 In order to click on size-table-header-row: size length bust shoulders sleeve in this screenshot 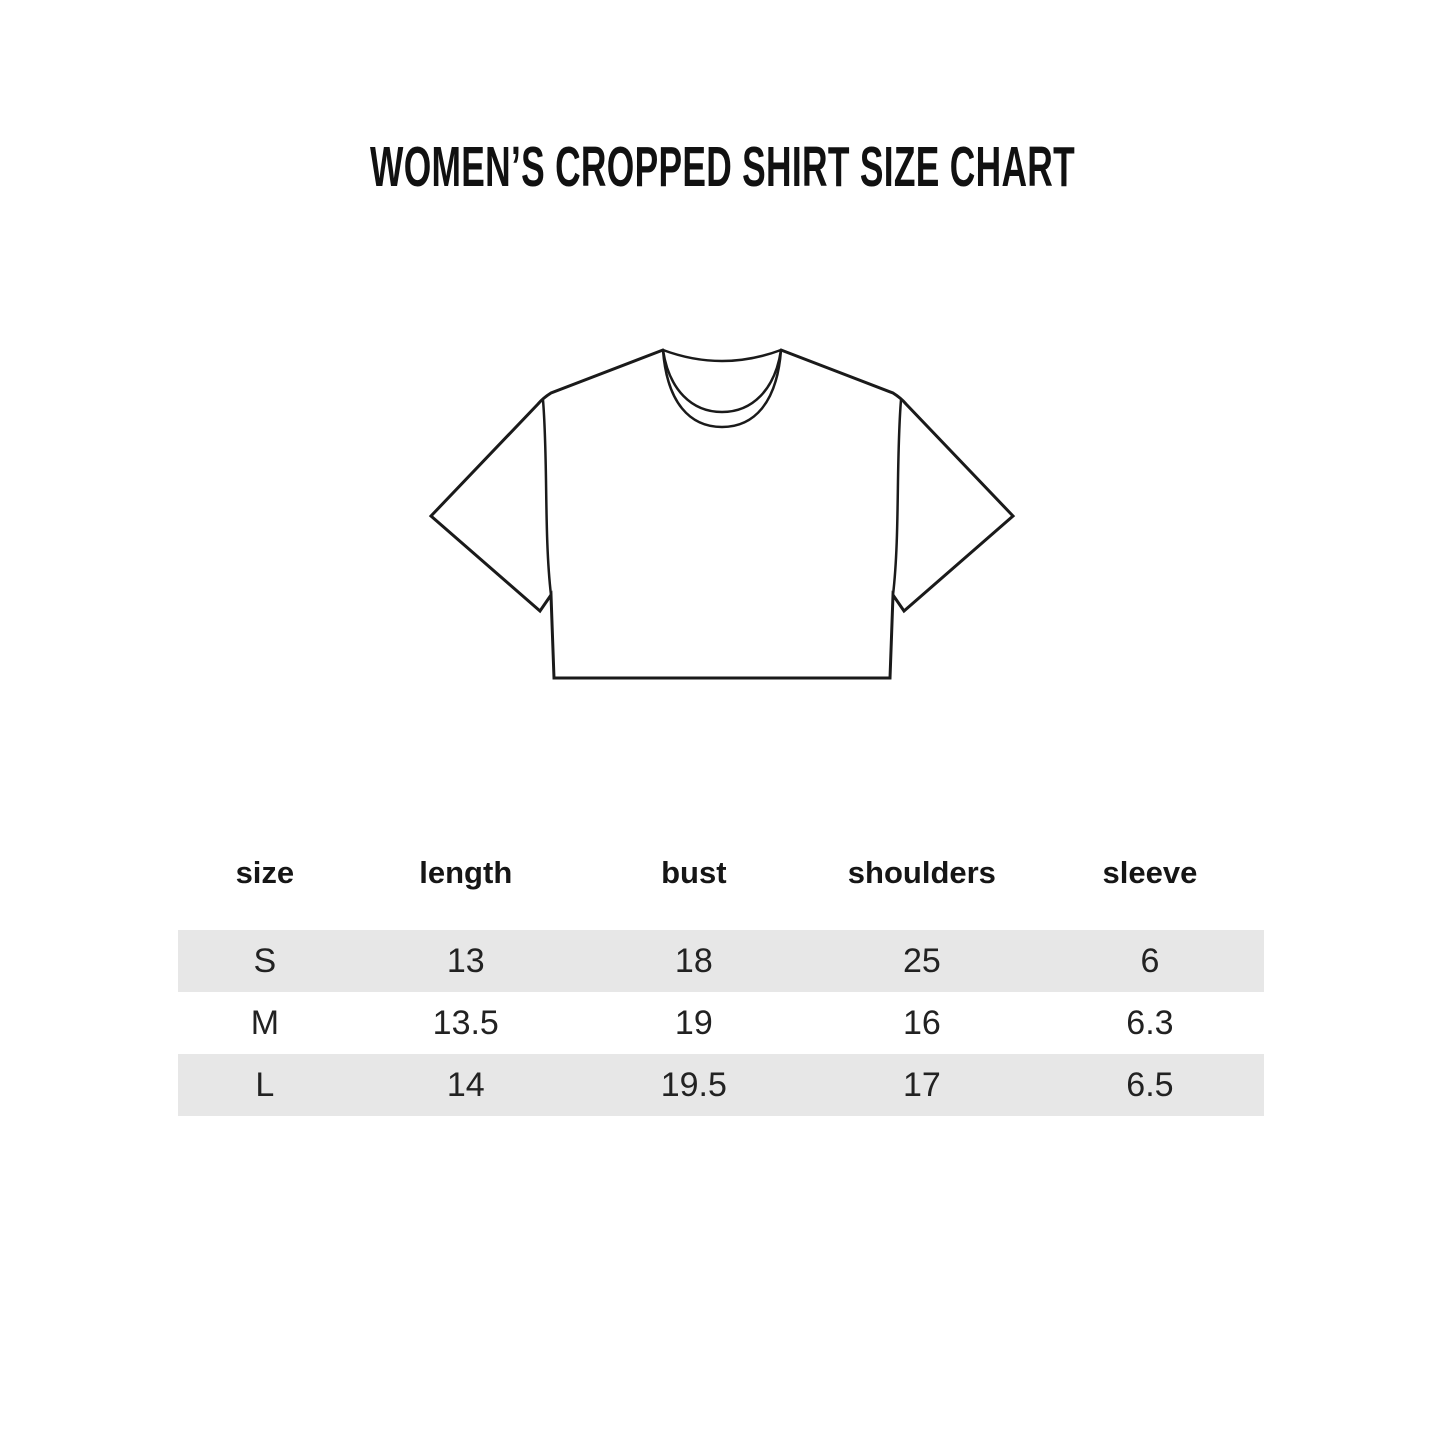, I will do `click(721, 873)`.